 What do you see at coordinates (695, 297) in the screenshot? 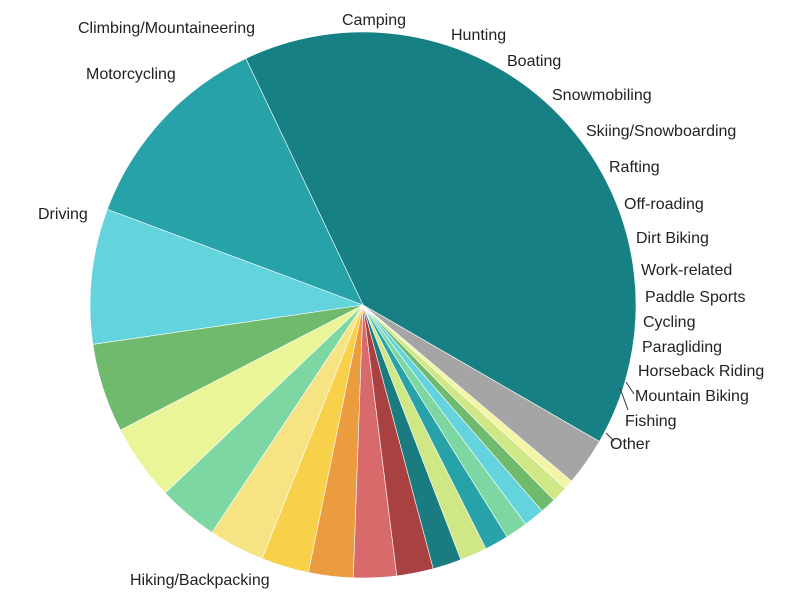
I see `slice-label: Paddle Sports` at bounding box center [695, 297].